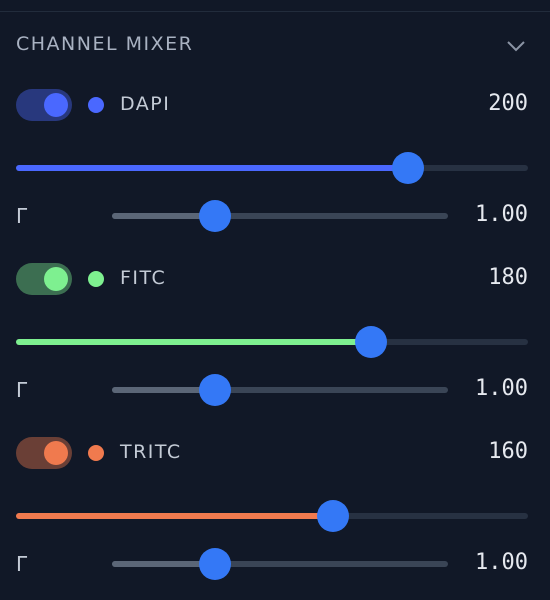  I want to click on panel-title: CHANNEL MIXER, so click(105, 44).